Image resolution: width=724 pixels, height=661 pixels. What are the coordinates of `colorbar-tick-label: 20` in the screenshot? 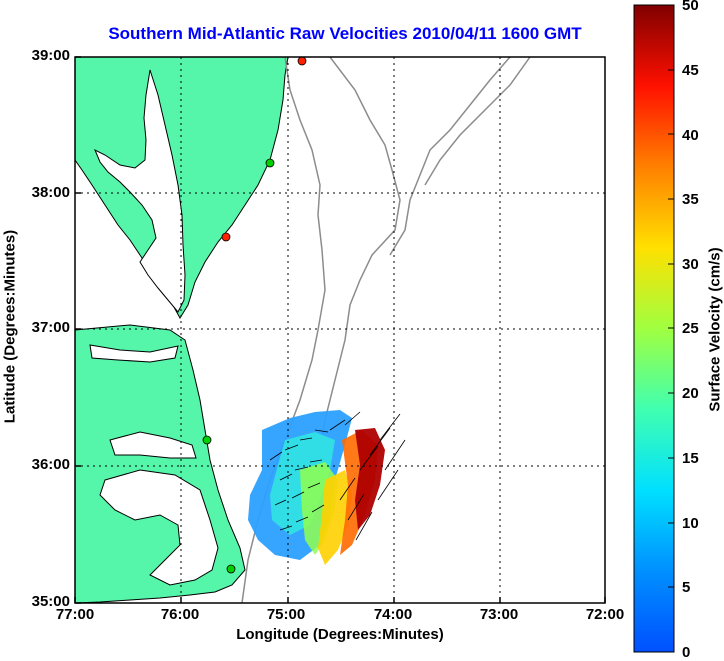 It's located at (690, 393).